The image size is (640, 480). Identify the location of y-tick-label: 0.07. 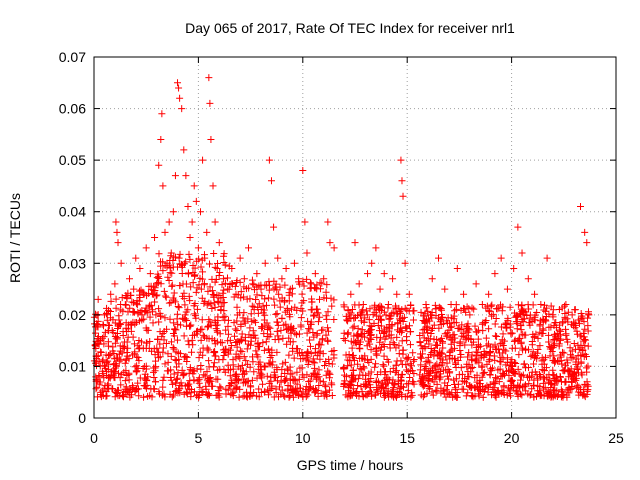
(72, 57).